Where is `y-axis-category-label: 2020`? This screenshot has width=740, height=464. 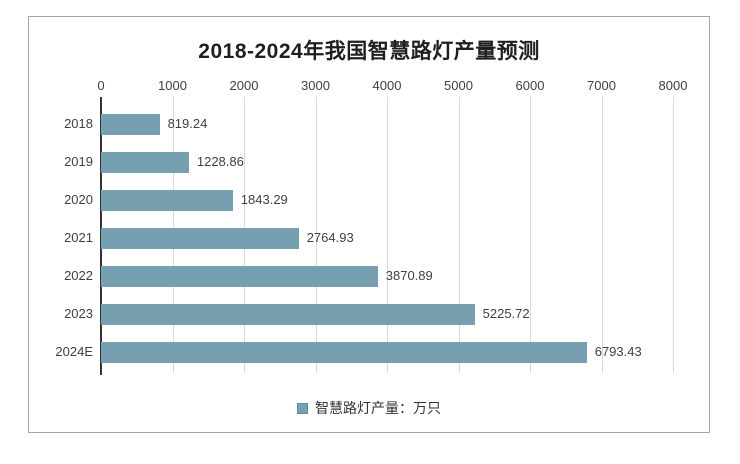 y-axis-category-label: 2020 is located at coordinates (78, 199).